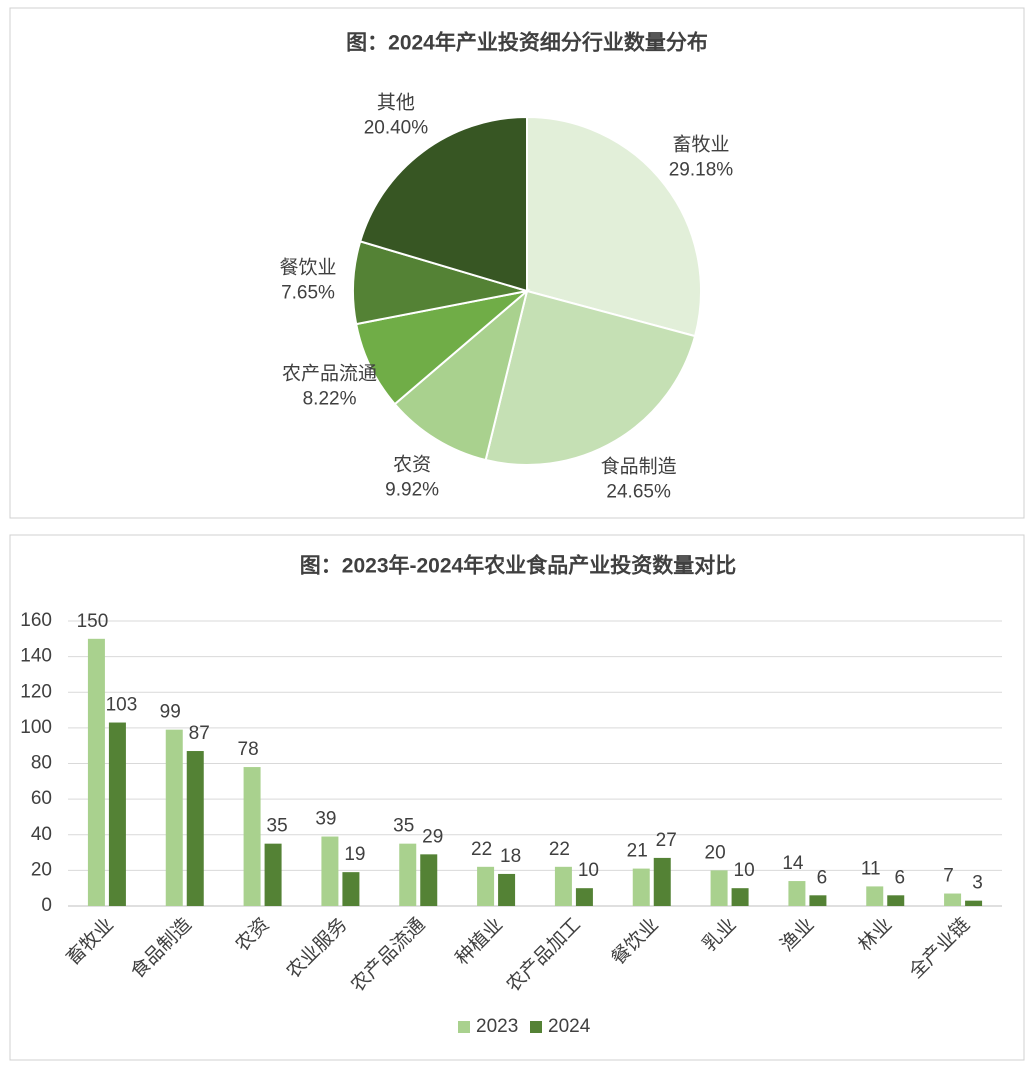  I want to click on y-tick-label: 0, so click(46, 905).